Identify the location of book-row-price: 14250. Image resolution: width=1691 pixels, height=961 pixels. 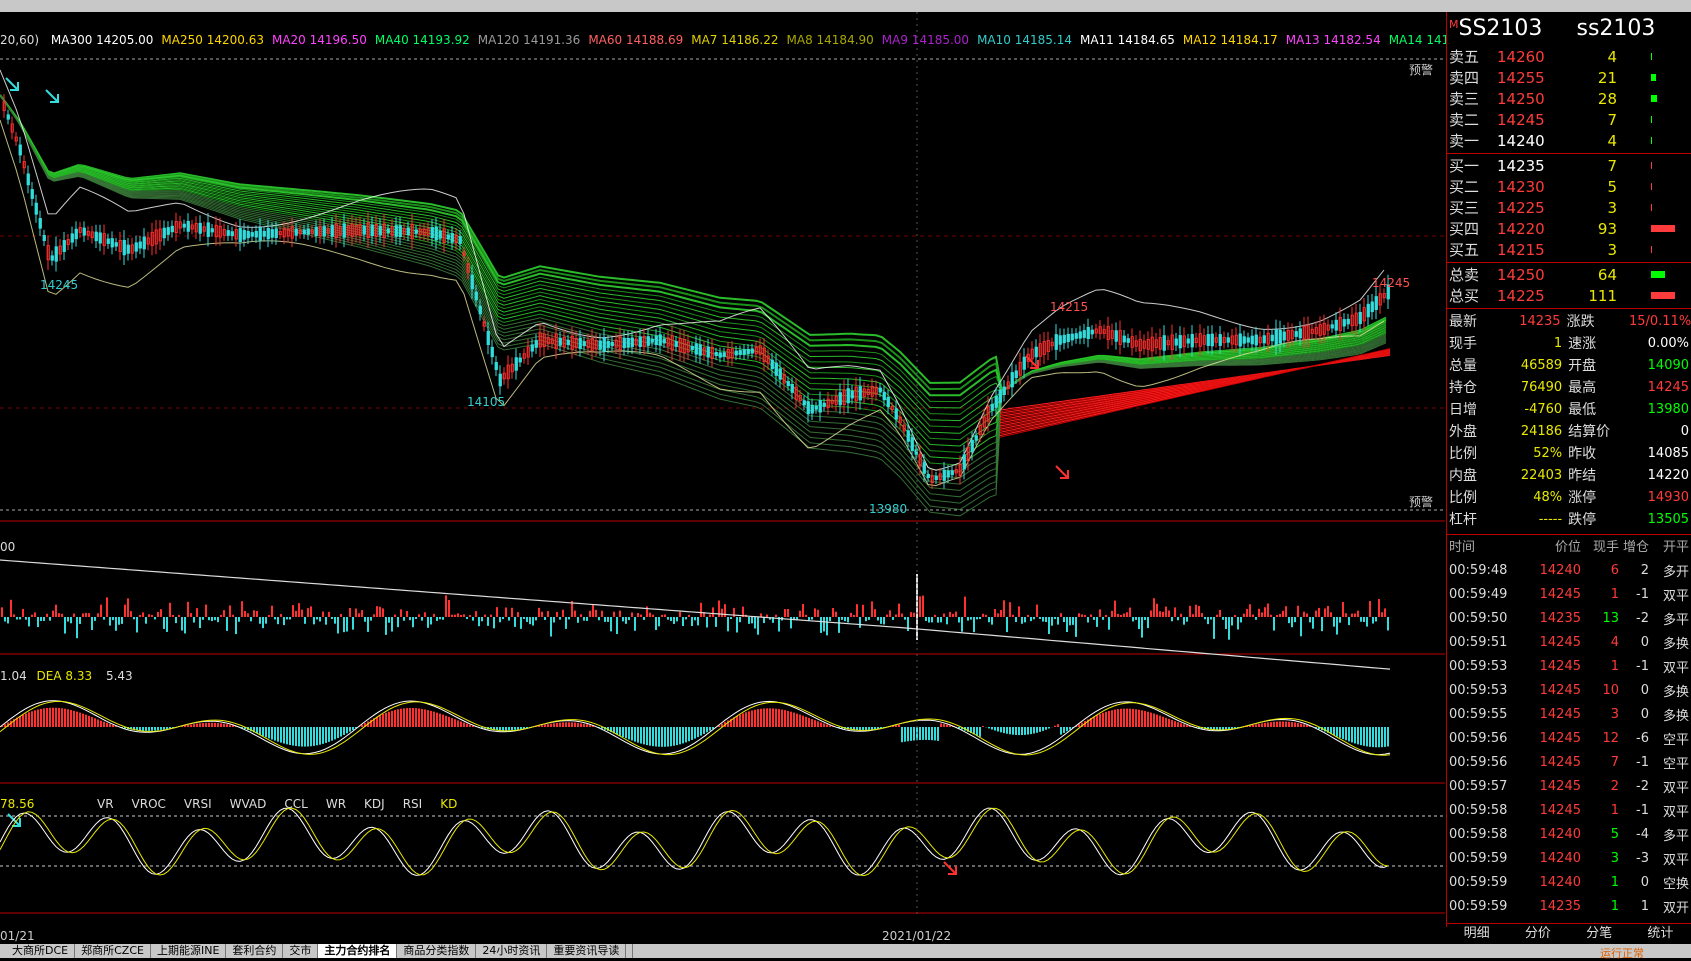
(1521, 274).